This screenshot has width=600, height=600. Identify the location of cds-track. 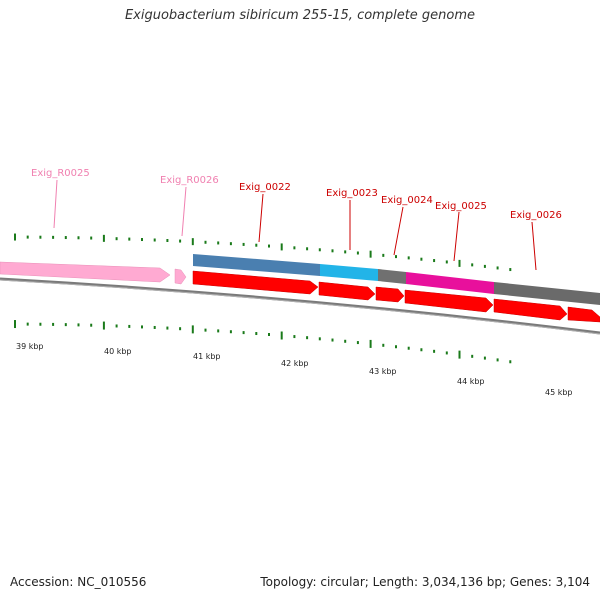
(396, 296).